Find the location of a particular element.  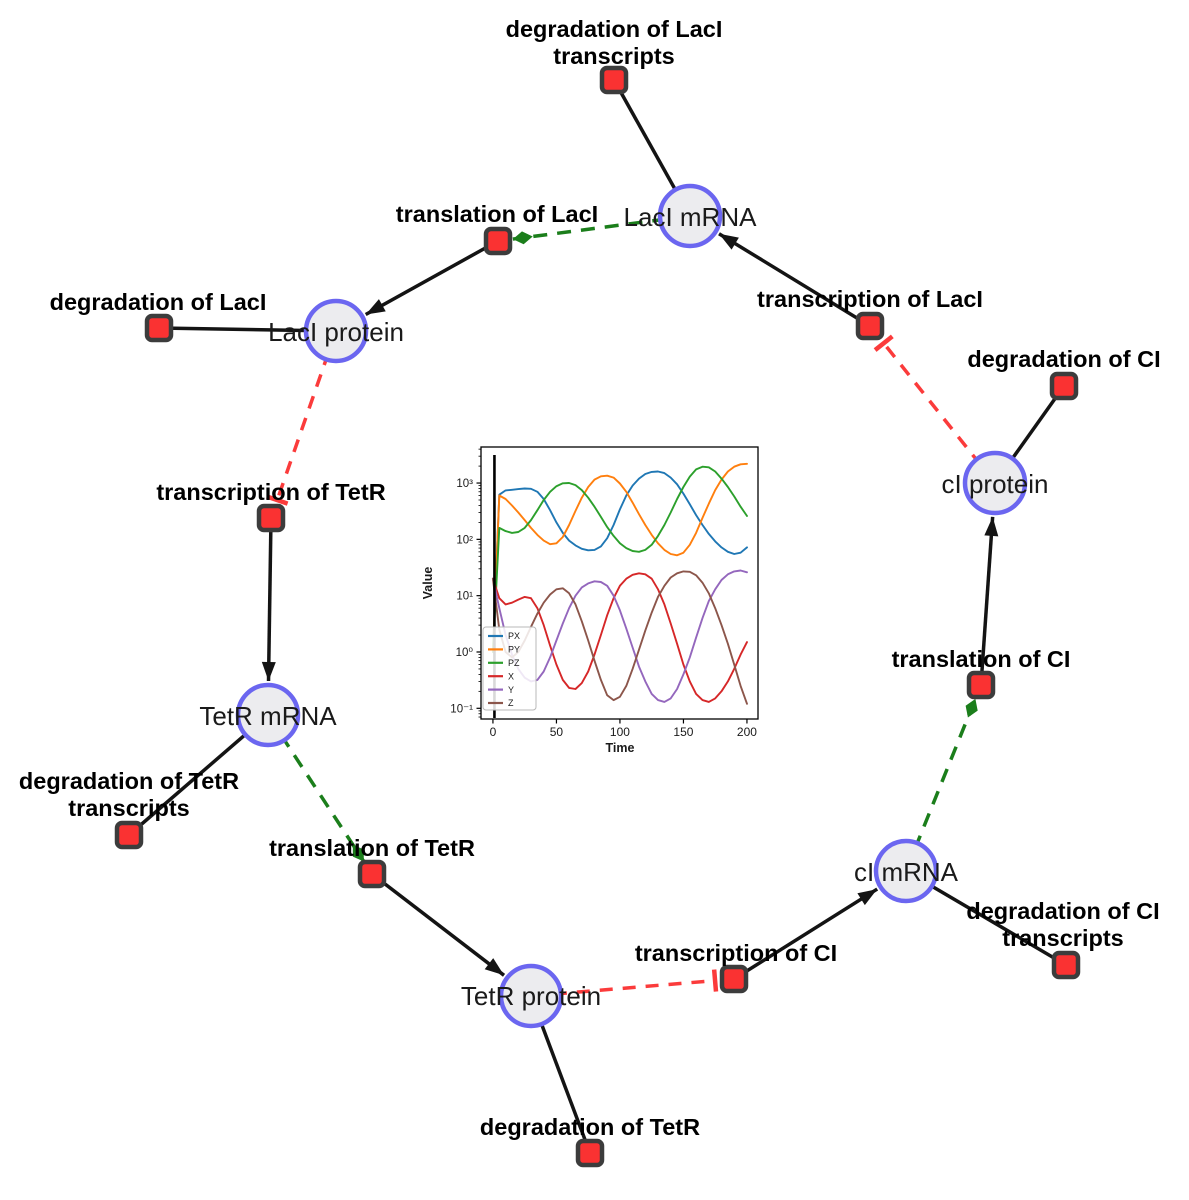

reaction-label-translation-tetr: translation of TetR is located at coordinates (372, 848).